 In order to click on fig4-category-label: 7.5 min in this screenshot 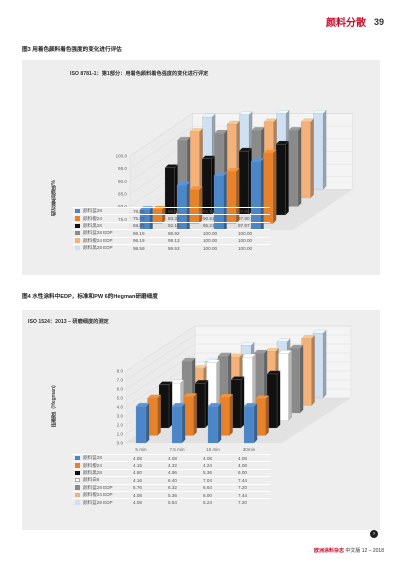, I will do `click(177, 449)`.